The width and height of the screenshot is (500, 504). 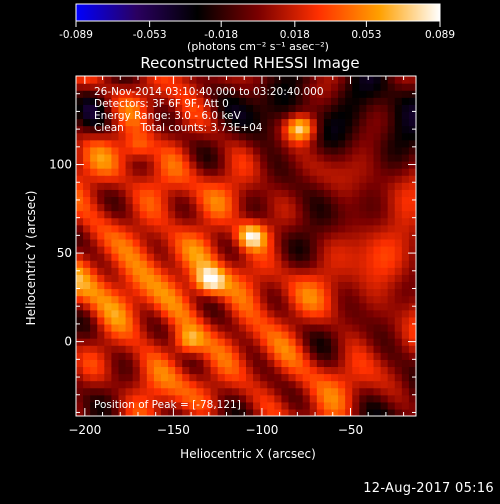 I want to click on colorbar-tick-label: 0.089, so click(x=440, y=35).